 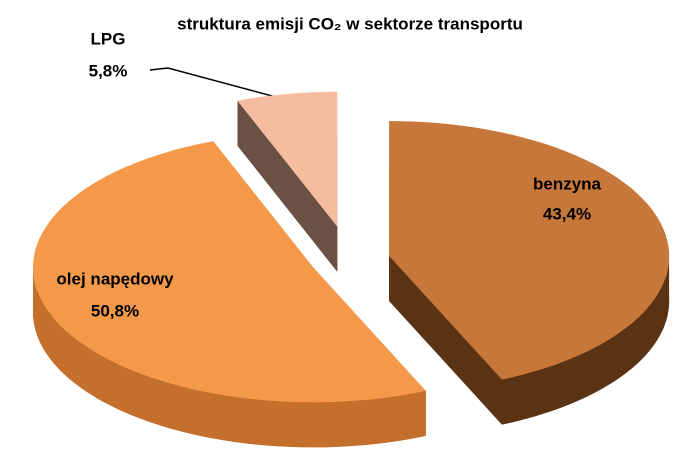 What do you see at coordinates (586, 340) in the screenshot?
I see `slice-rim` at bounding box center [586, 340].